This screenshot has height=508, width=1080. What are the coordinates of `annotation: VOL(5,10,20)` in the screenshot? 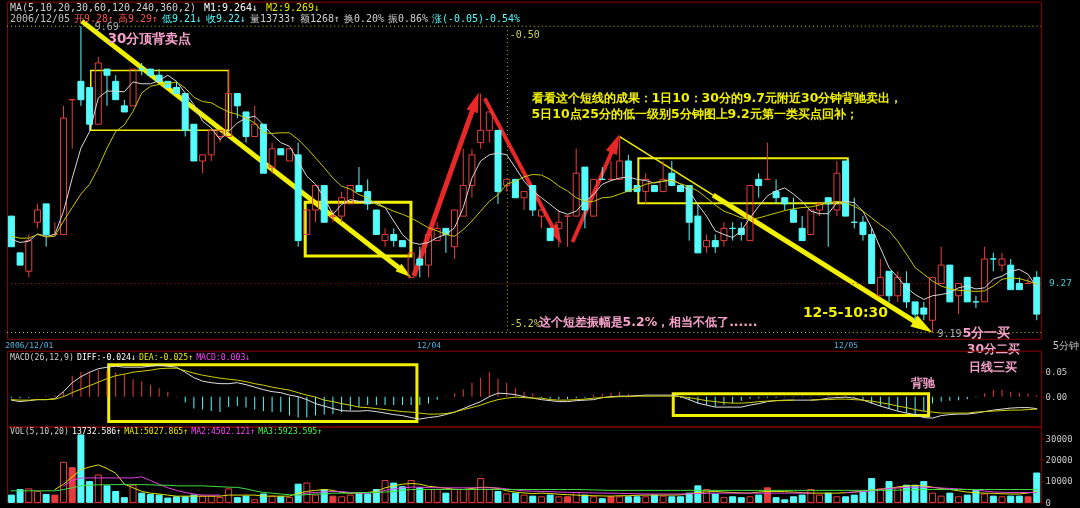 It's located at (39, 430).